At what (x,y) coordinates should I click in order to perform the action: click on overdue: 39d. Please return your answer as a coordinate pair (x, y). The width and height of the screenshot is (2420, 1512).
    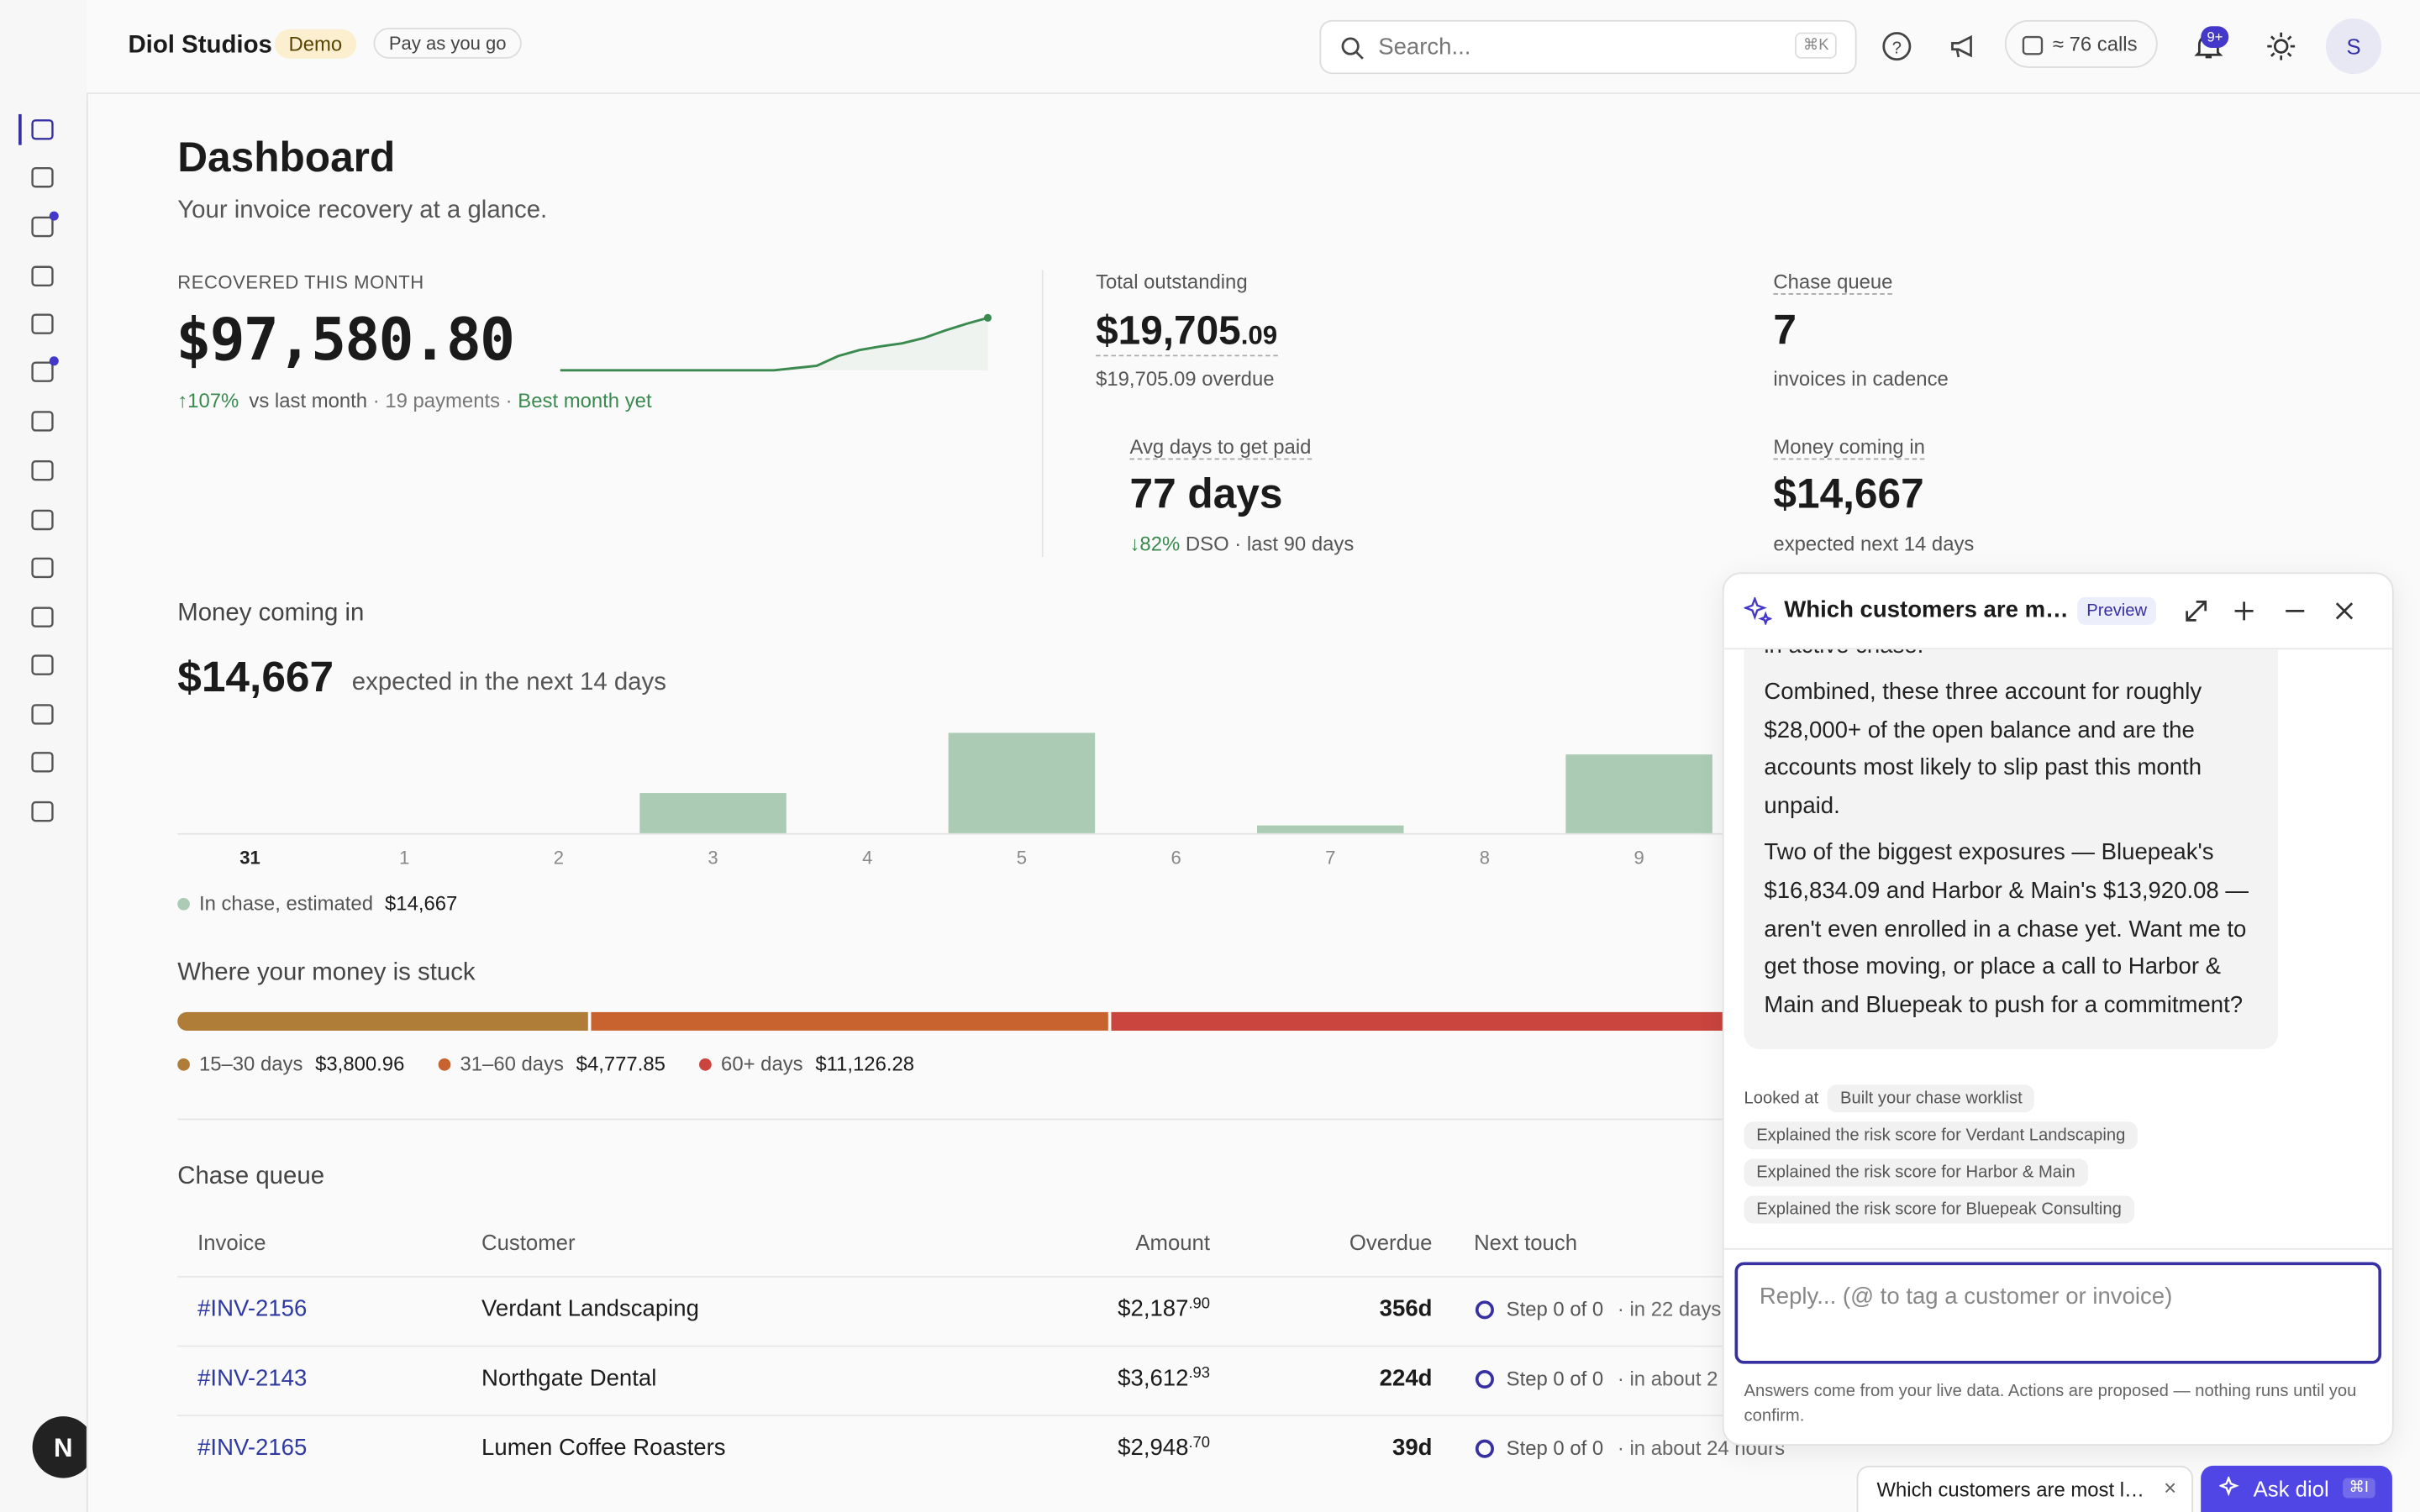
    Looking at the image, I should click on (1412, 1448).